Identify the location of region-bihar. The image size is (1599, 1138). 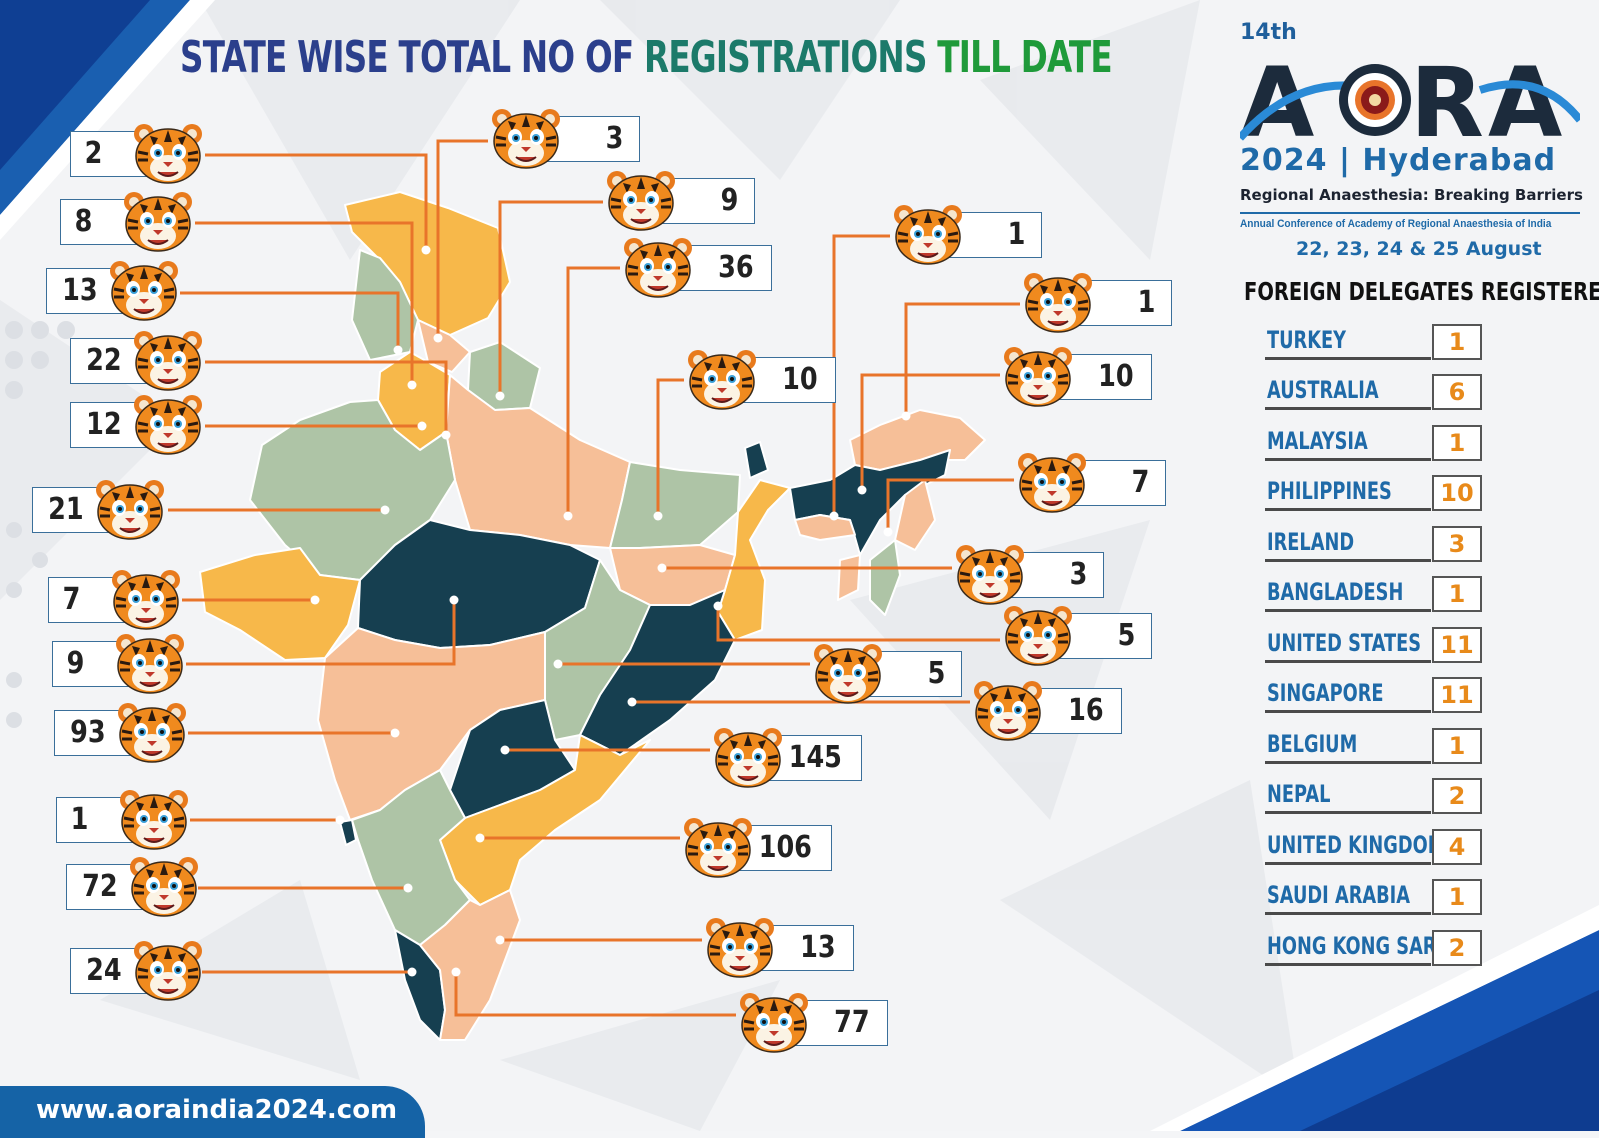
(675, 505).